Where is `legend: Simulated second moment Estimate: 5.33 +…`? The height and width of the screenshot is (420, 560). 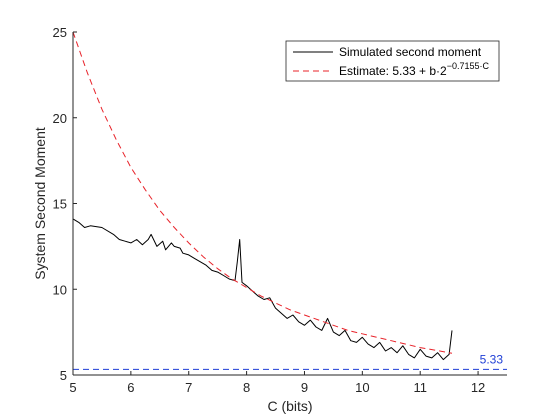
legend: Simulated second moment Estimate: 5.33 +… is located at coordinates (392, 61).